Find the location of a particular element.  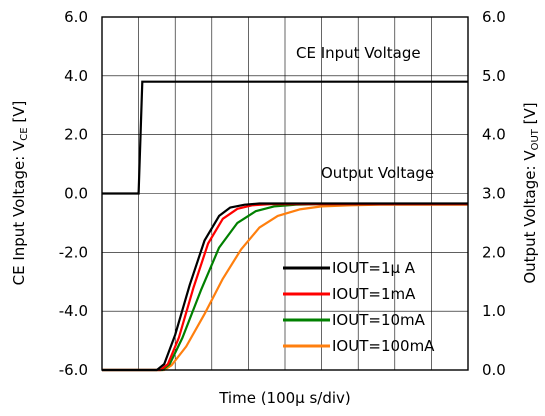

y-tick-label-right: 5.0 is located at coordinates (494, 76).